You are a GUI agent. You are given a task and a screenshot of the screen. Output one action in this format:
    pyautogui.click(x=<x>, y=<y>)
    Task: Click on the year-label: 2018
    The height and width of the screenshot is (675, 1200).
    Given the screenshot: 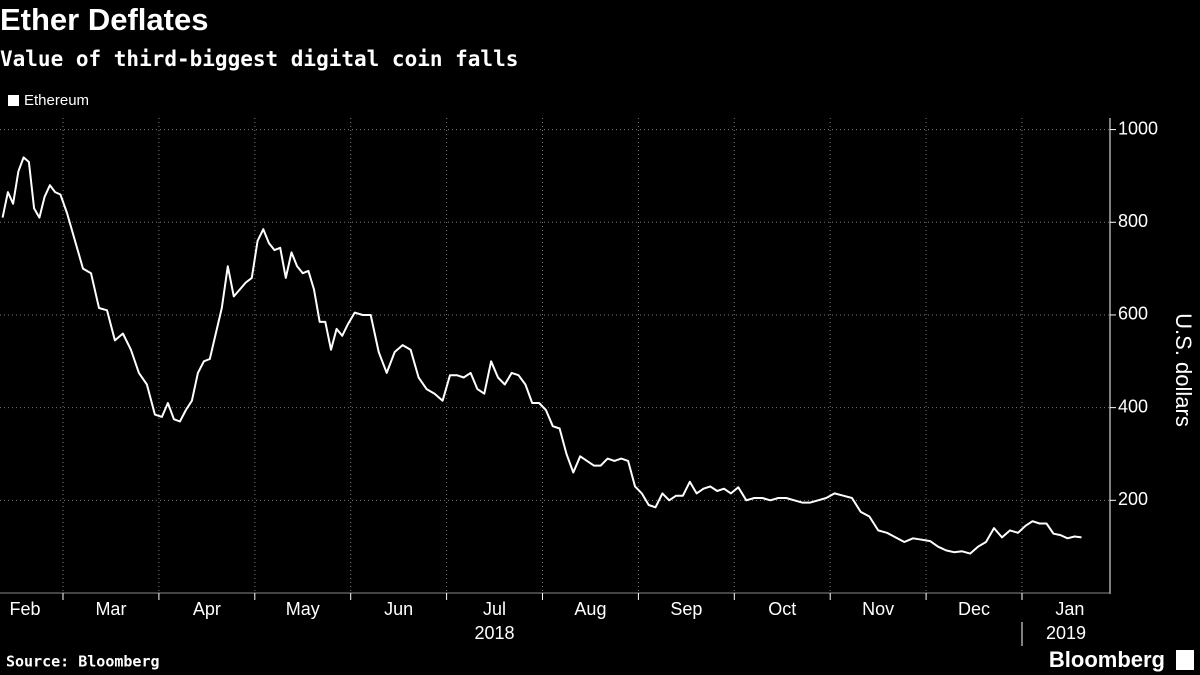 What is the action you would take?
    pyautogui.click(x=495, y=633)
    